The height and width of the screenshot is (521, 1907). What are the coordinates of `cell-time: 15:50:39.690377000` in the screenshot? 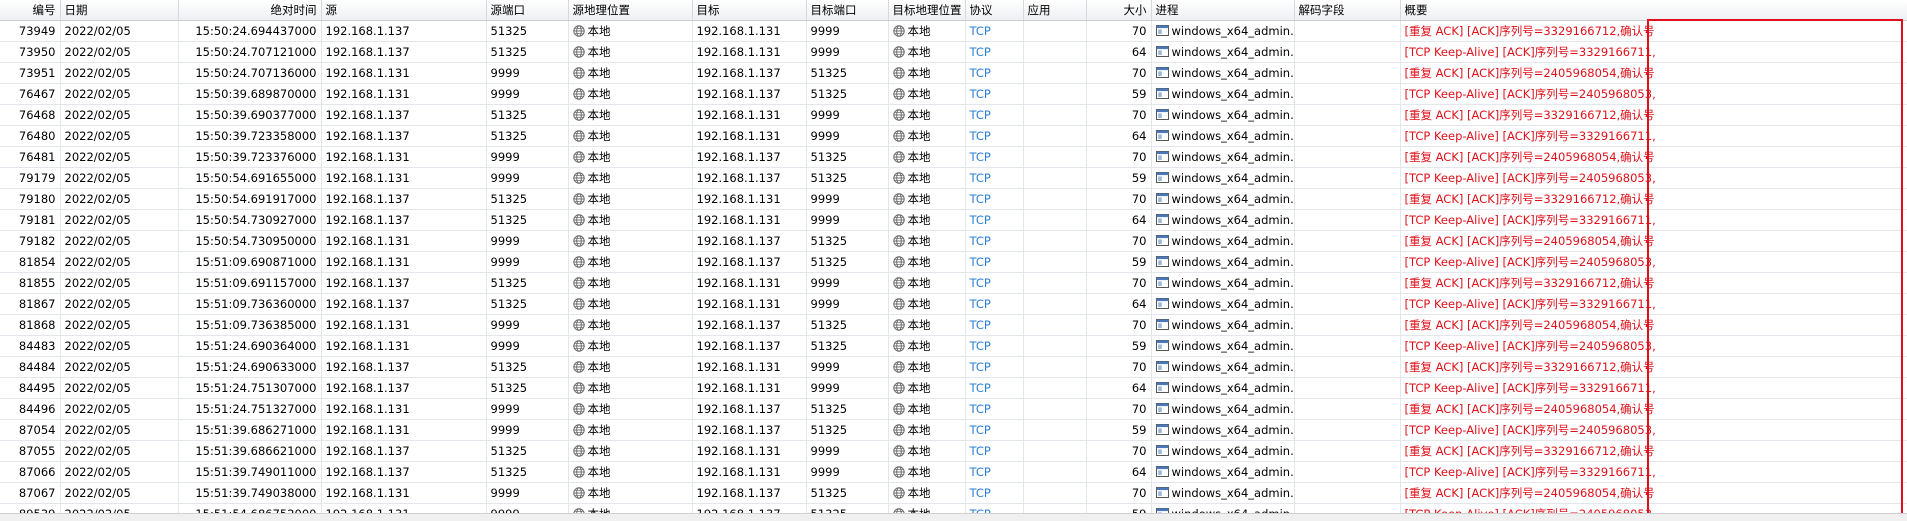 It's located at (250, 115).